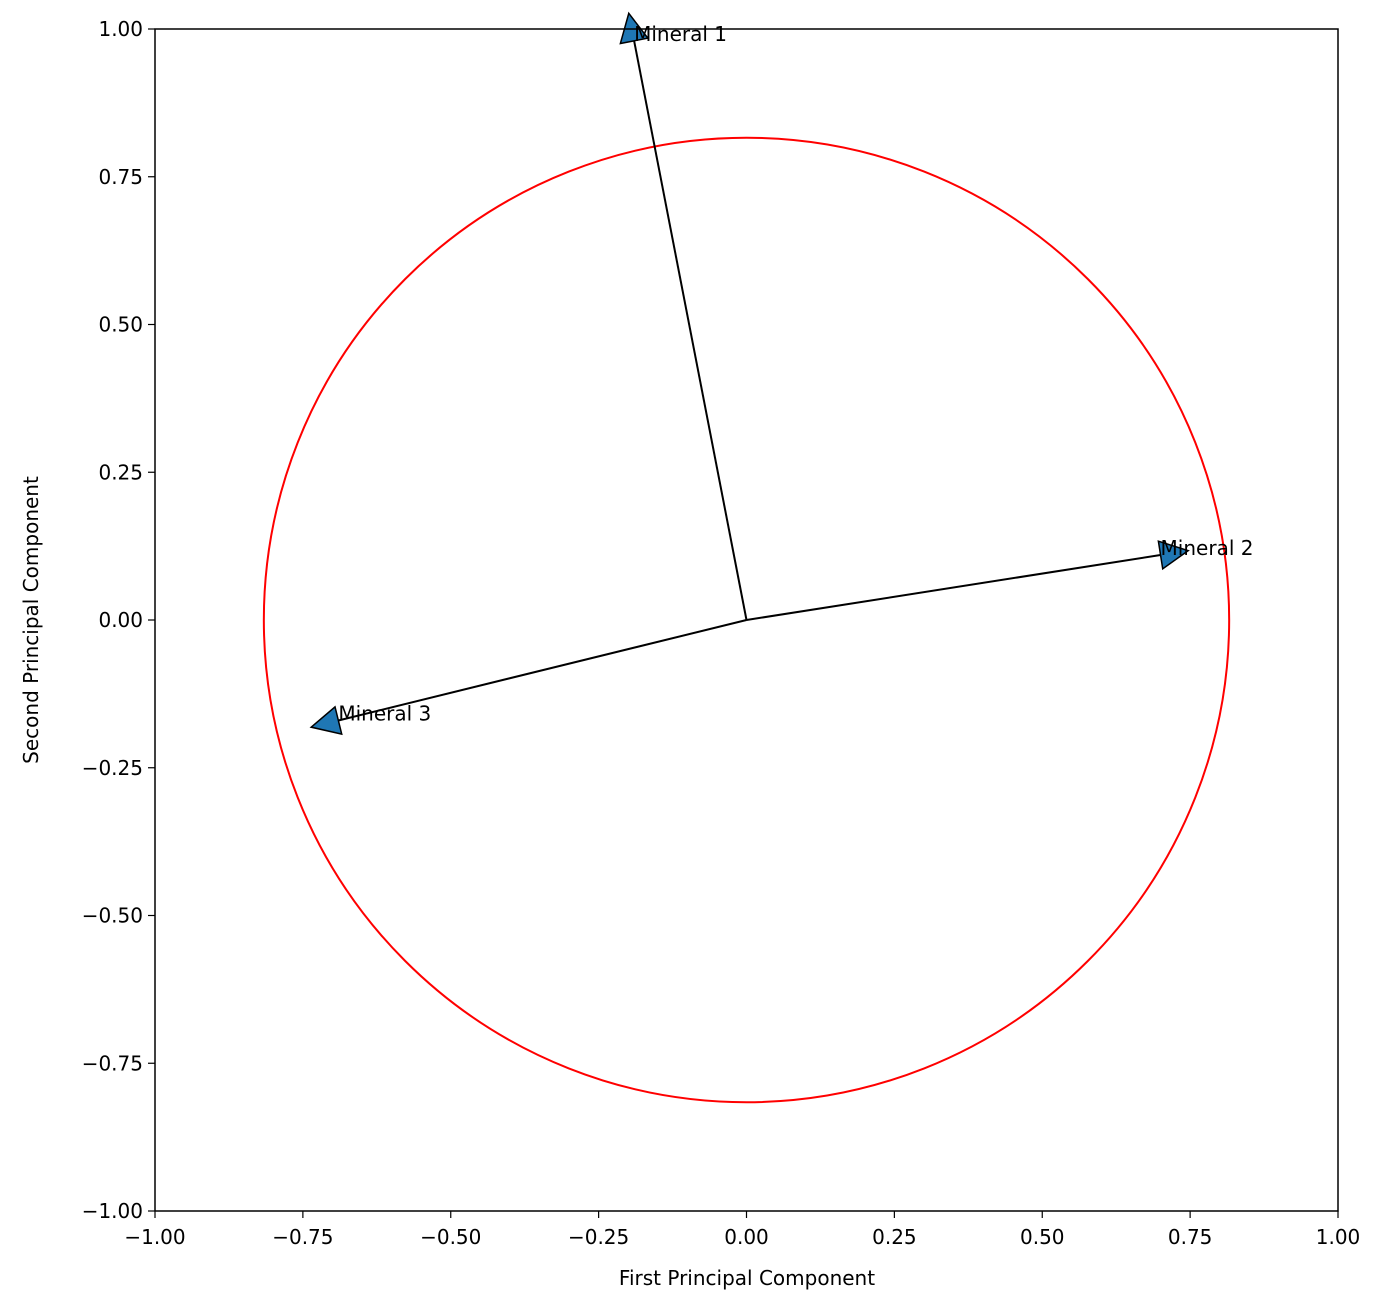  I want to click on x-axis-label: First Principal Component, so click(747, 1278).